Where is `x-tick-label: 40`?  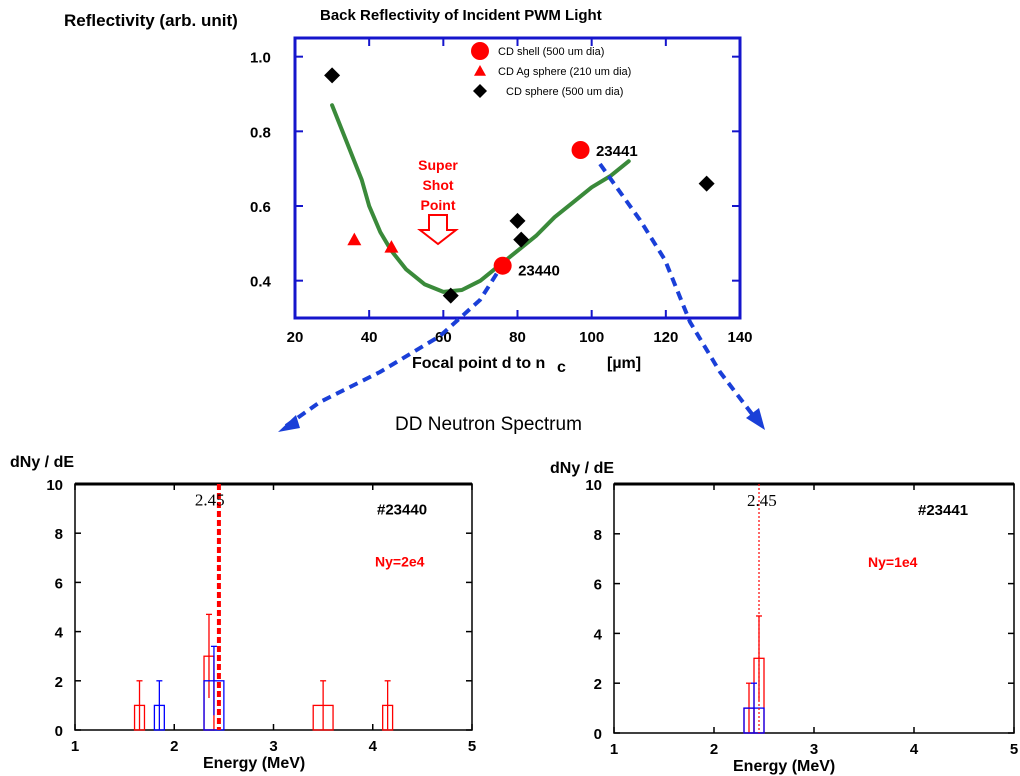
x-tick-label: 40 is located at coordinates (369, 337).